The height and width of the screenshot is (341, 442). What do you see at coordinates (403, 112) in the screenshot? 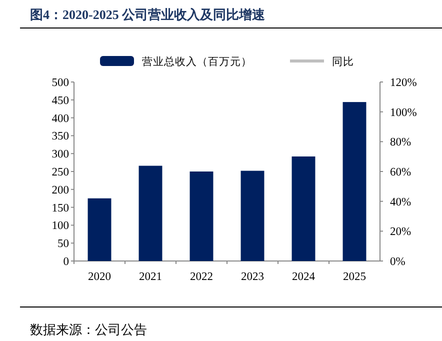
I see `y2tick: 100%` at bounding box center [403, 112].